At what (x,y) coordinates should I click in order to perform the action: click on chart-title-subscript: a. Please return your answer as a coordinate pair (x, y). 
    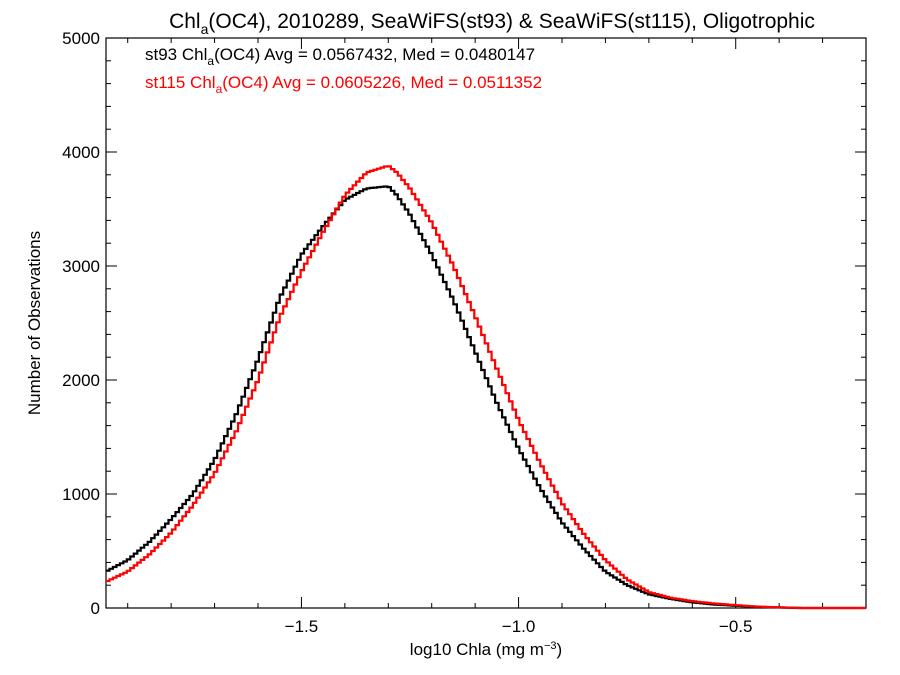
    Looking at the image, I should click on (205, 29).